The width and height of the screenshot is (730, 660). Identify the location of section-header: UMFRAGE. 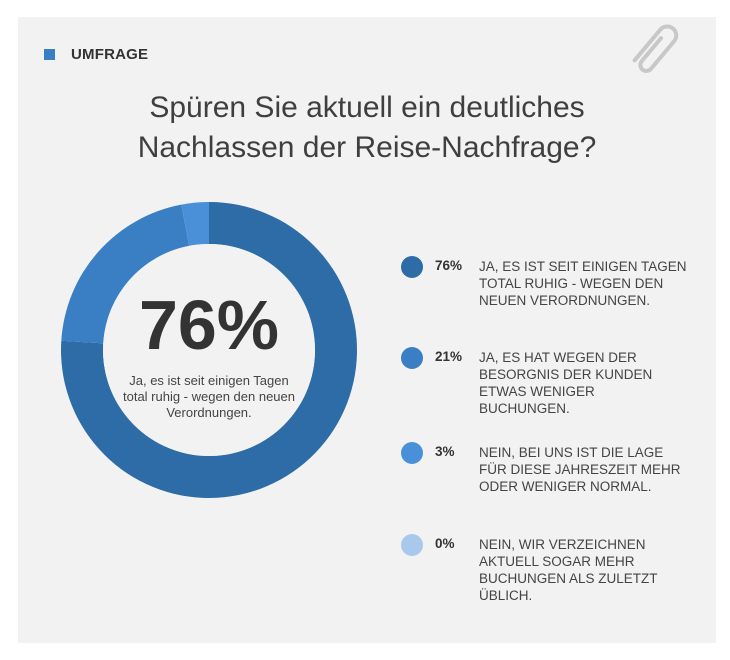
(96, 54).